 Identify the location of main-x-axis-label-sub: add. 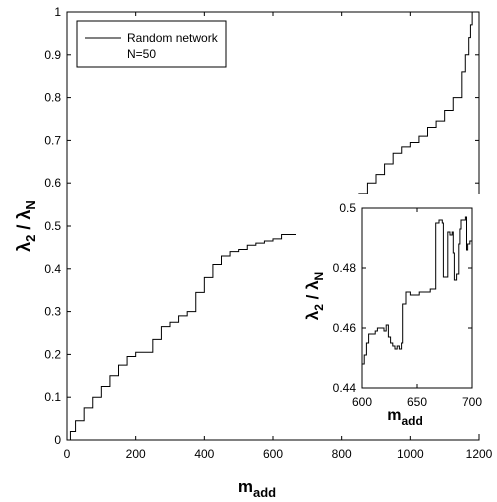
(264, 492).